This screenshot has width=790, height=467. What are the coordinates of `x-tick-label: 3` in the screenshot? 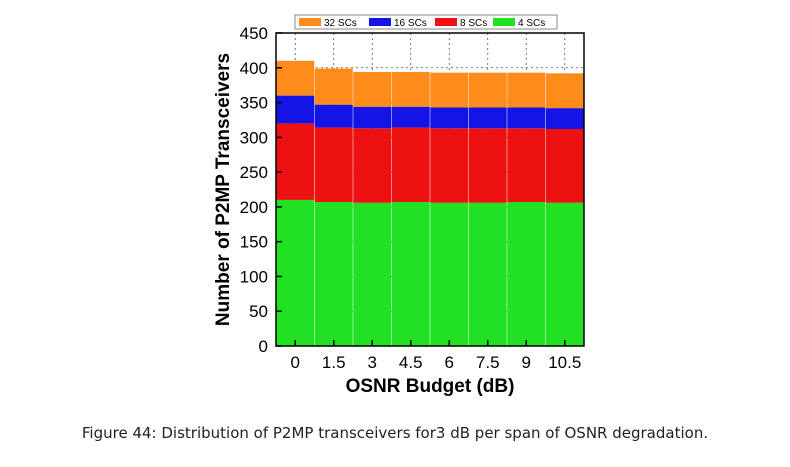 It's located at (372, 362).